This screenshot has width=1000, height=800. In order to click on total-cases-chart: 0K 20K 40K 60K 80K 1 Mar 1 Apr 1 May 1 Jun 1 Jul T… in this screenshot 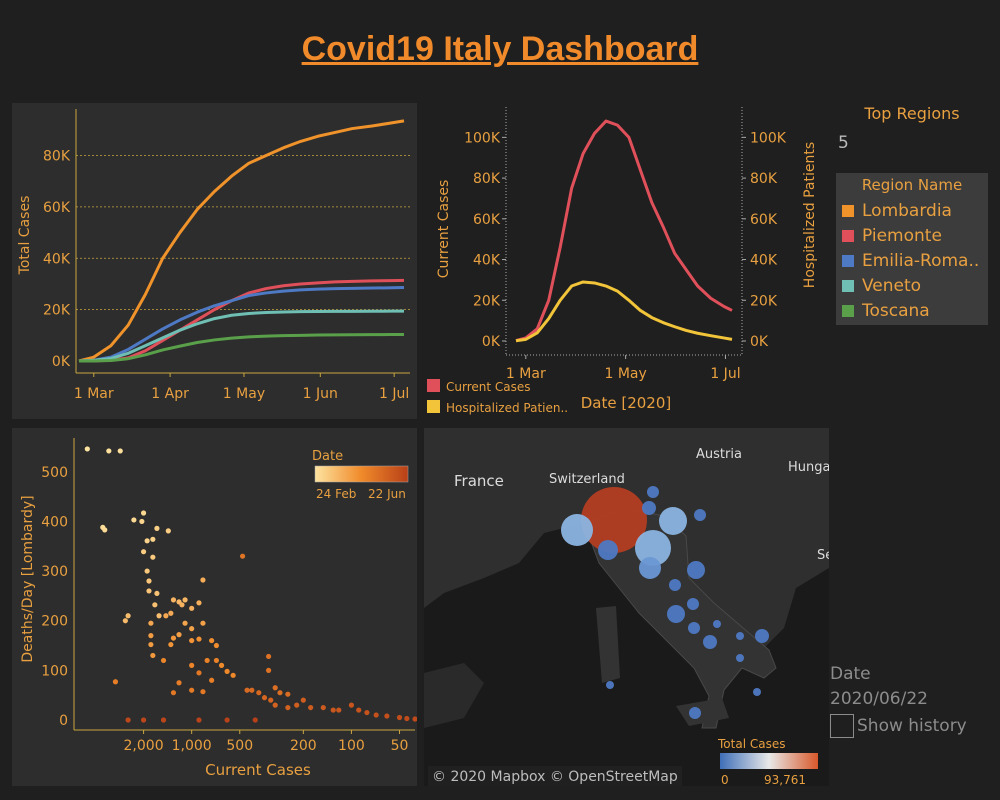, I will do `click(213, 255)`.